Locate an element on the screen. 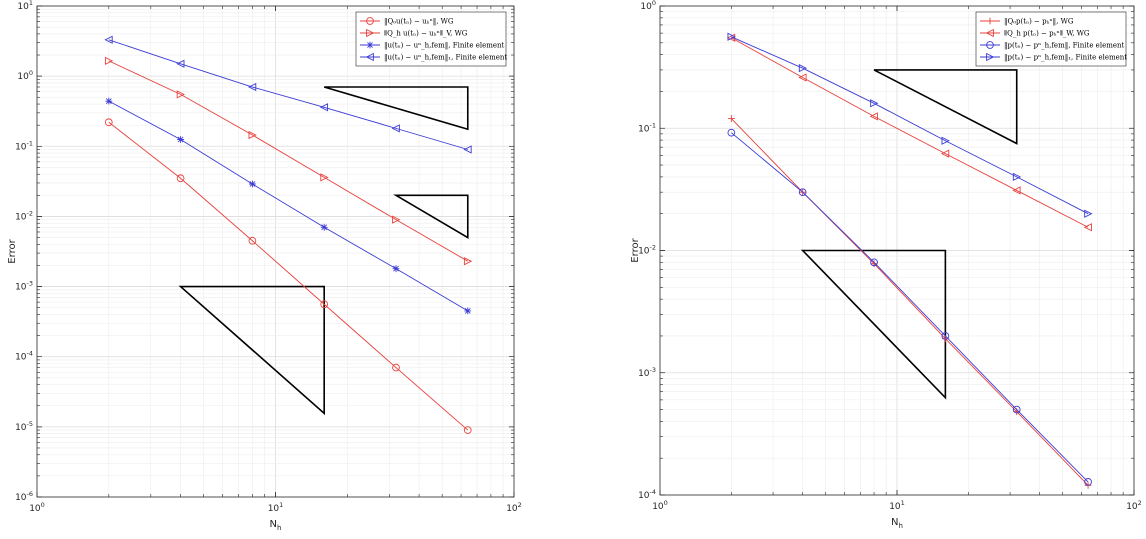  legend-entry: ‖Q₀p(tₙ) − pₕⁿ‖, WG is located at coordinates (1039, 22).